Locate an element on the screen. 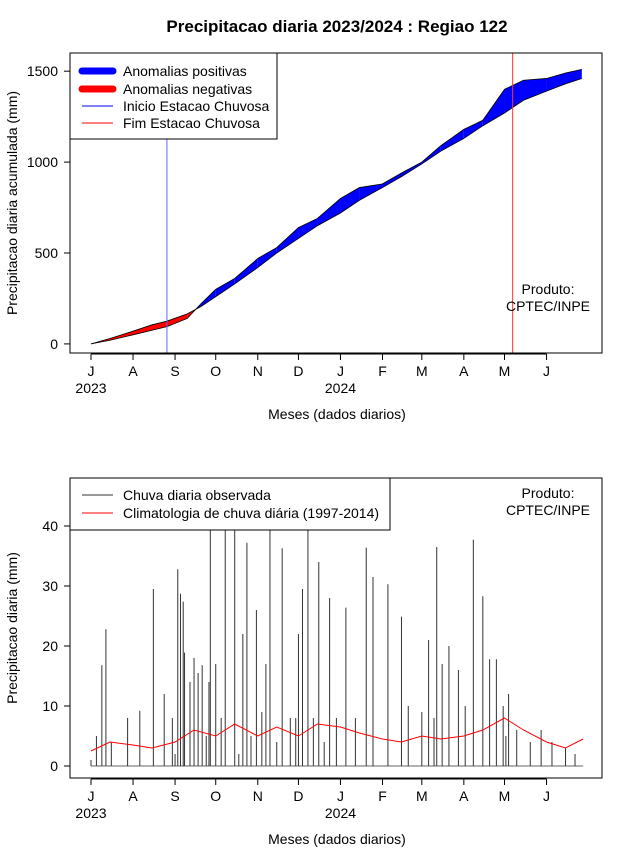 This screenshot has height=850, width=640. legend-label-positive: Anomalias positivas is located at coordinates (185, 71).